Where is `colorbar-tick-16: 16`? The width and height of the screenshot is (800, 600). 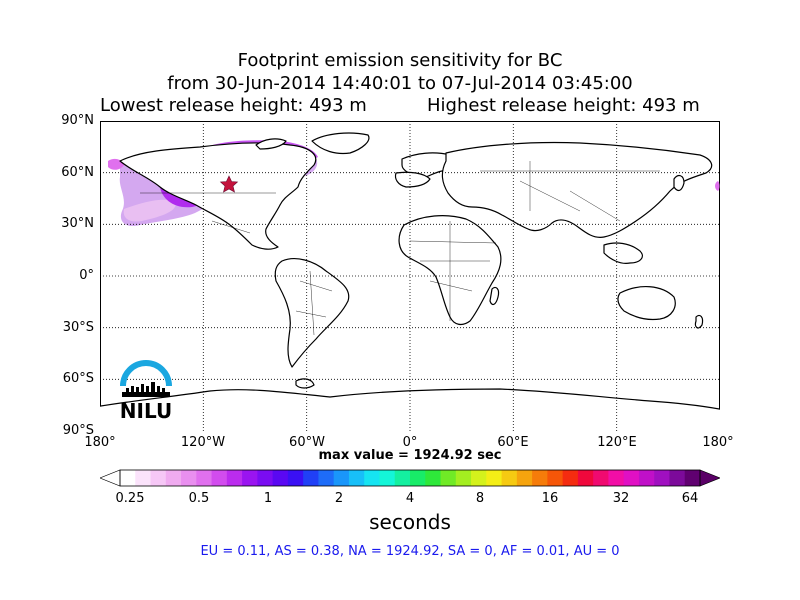
colorbar-tick-16: 16 is located at coordinates (550, 498).